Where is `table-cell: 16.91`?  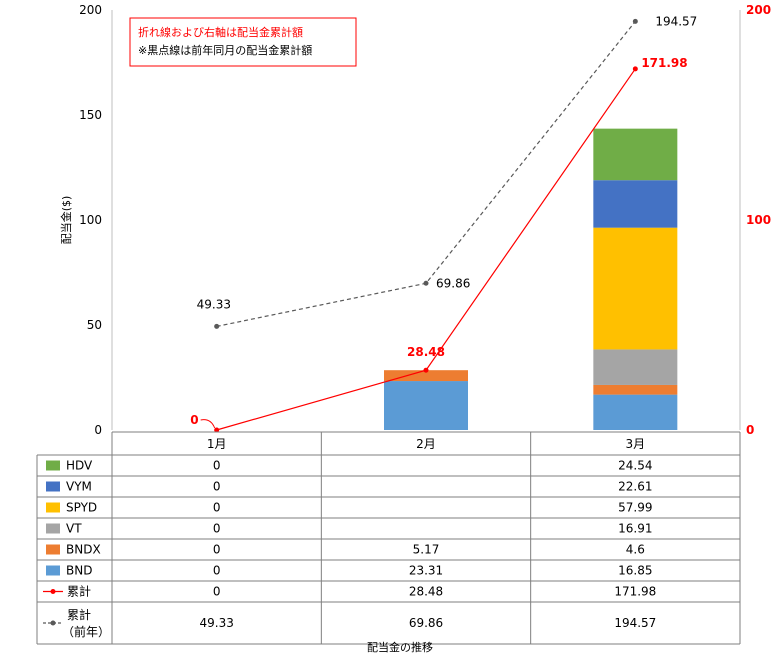 table-cell: 16.91 is located at coordinates (635, 529).